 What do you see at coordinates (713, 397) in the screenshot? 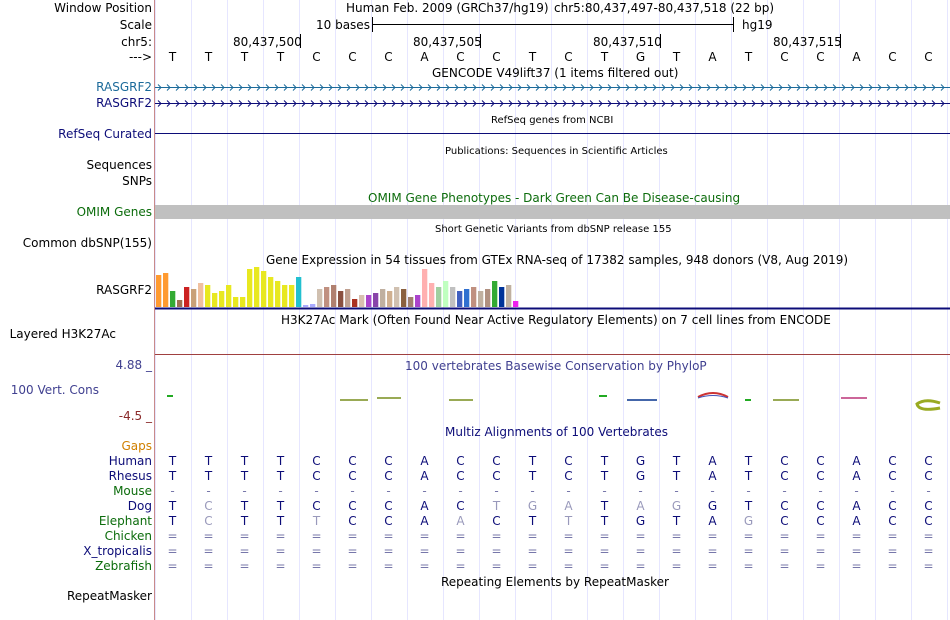
I see `conservation-arc-inner` at bounding box center [713, 397].